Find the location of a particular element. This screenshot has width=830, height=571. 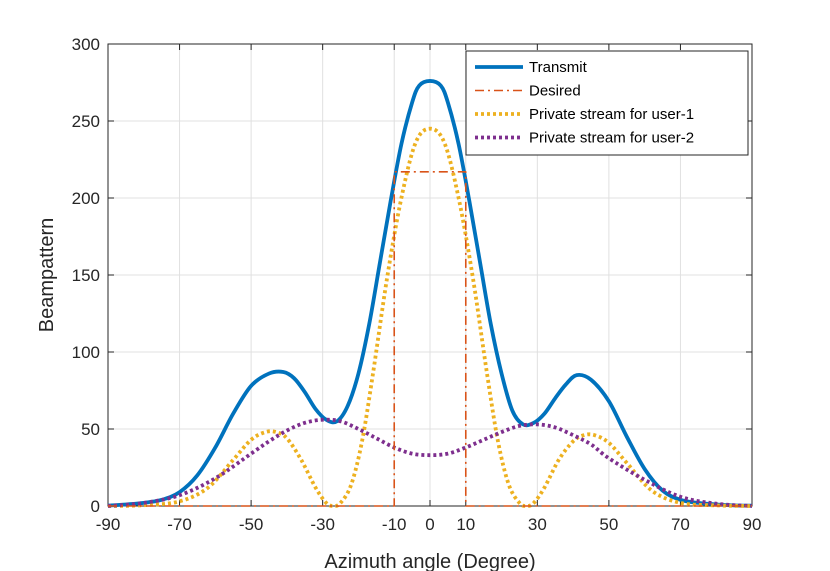

y-axis-label: Beampattern is located at coordinates (47, 275).